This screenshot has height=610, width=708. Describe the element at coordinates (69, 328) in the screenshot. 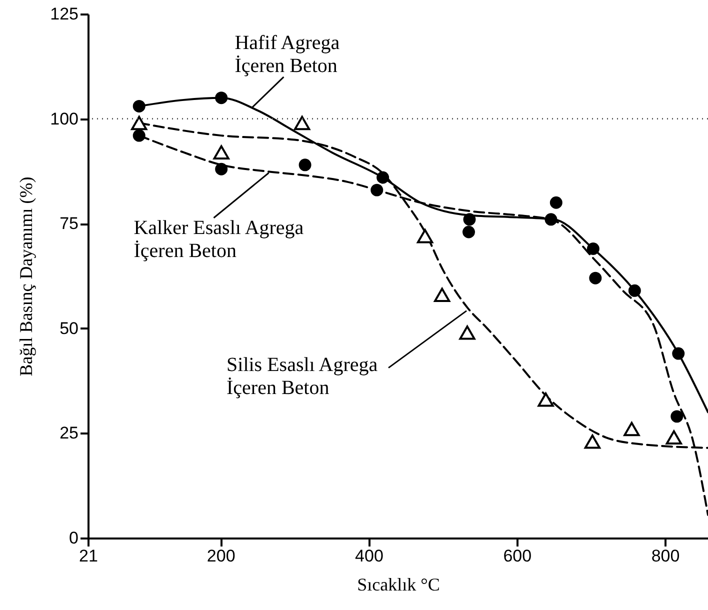

I see `y-tick-label: 50` at that location.